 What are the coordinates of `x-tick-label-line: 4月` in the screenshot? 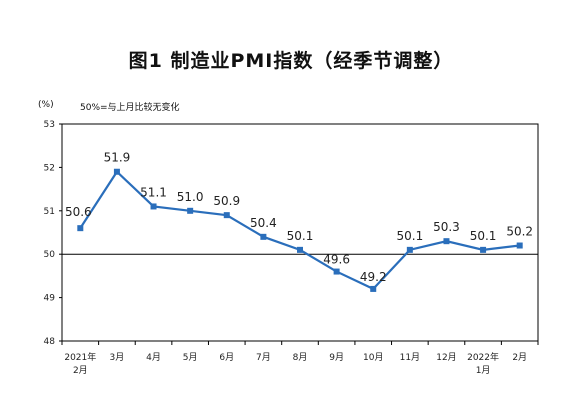 It's located at (153, 357).